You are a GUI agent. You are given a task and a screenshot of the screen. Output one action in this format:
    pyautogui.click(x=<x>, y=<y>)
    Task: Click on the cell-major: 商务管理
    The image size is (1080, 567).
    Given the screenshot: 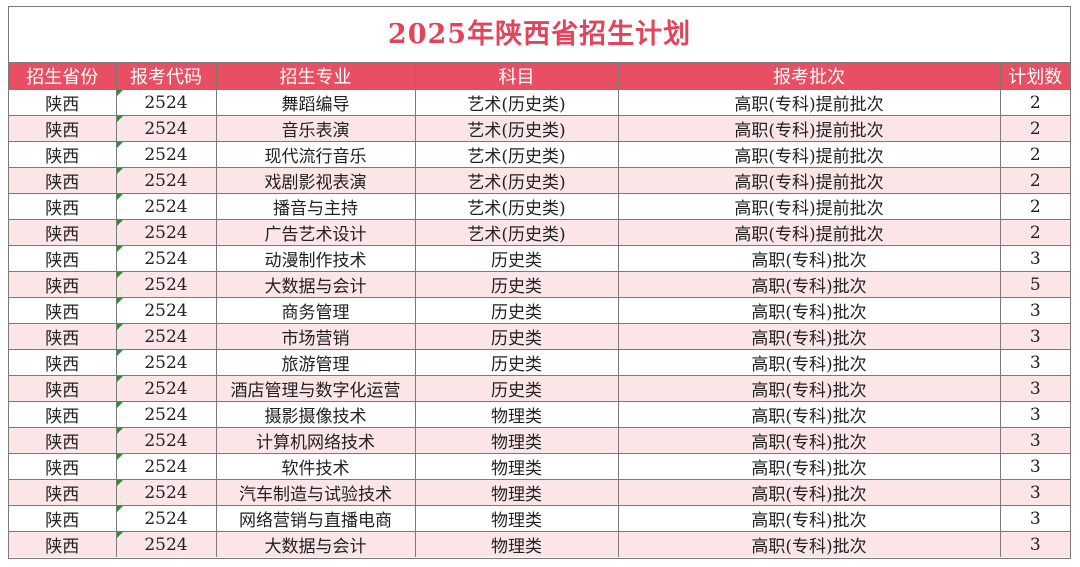 What is the action you would take?
    pyautogui.click(x=315, y=310)
    